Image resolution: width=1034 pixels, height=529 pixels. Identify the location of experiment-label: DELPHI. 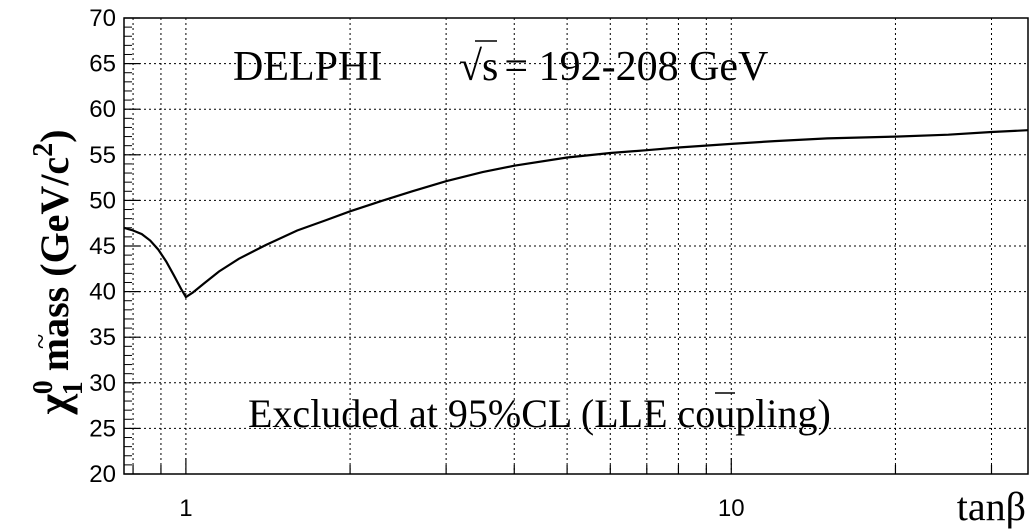
(307, 67).